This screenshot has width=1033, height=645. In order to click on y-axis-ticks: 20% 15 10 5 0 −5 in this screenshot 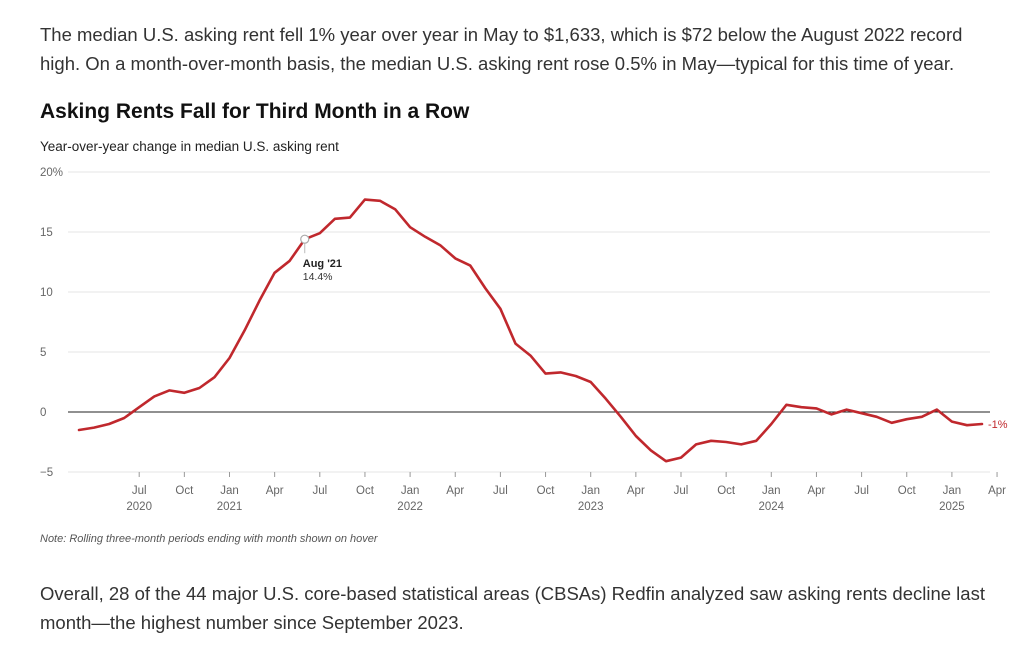, I will do `click(51, 323)`.